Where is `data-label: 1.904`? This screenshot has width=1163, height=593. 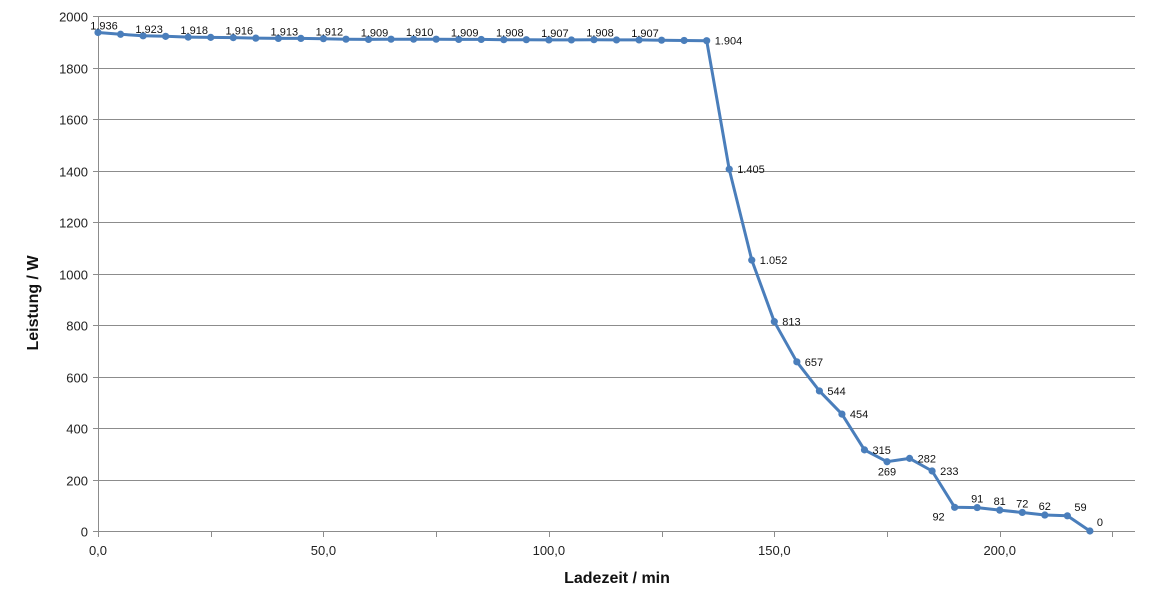
data-label: 1.904 is located at coordinates (729, 42).